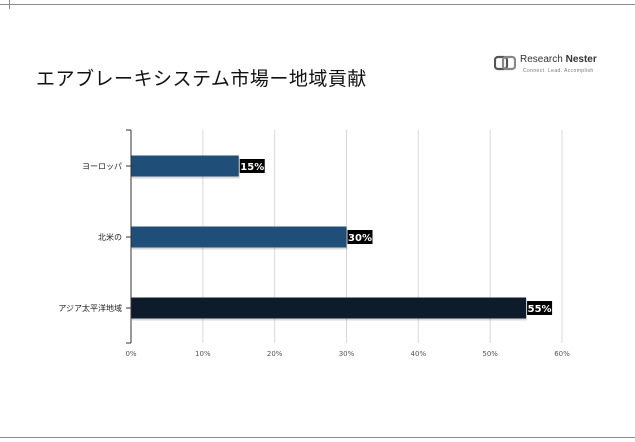 The width and height of the screenshot is (635, 442). Describe the element at coordinates (110, 237) in the screenshot. I see `category-label: 北米の` at that location.